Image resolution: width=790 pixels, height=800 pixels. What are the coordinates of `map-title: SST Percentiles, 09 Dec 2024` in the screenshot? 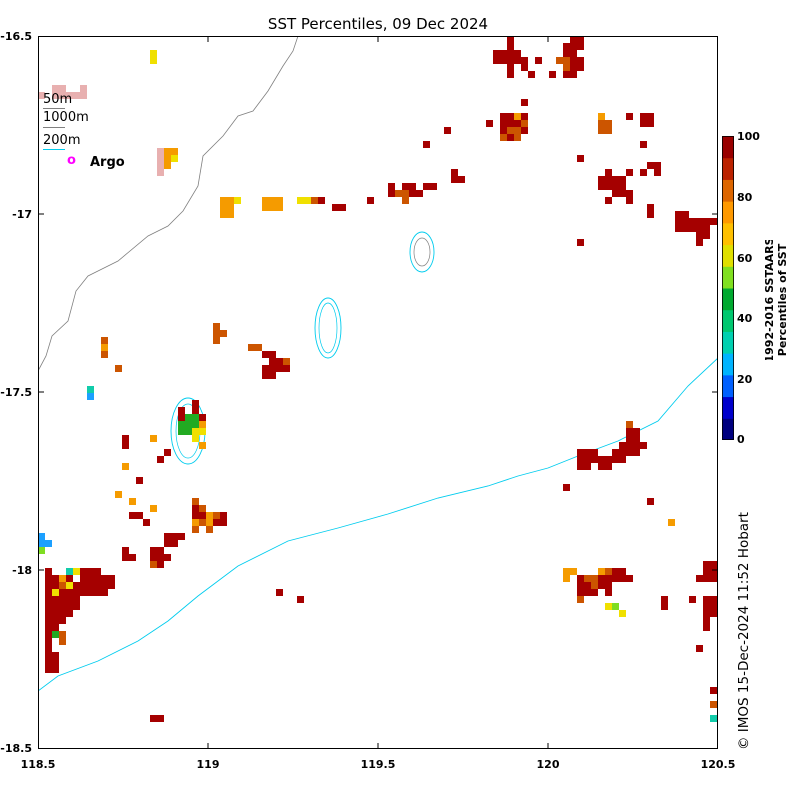 It's located at (378, 24).